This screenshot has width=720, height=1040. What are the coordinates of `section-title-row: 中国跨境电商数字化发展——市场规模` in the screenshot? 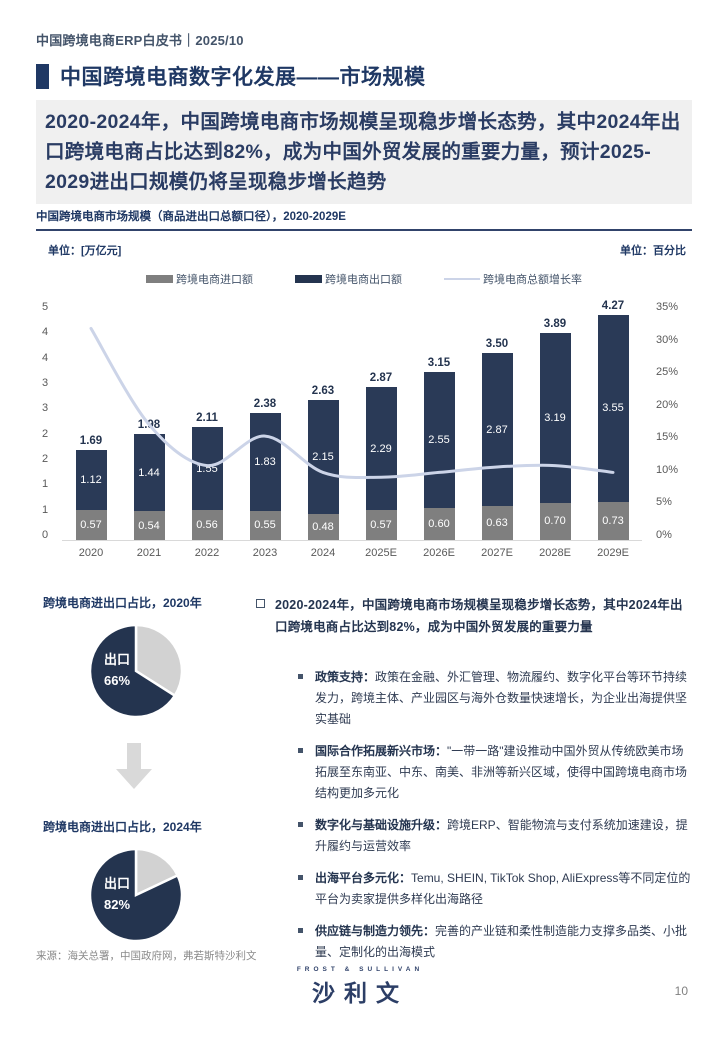 It's located at (231, 76).